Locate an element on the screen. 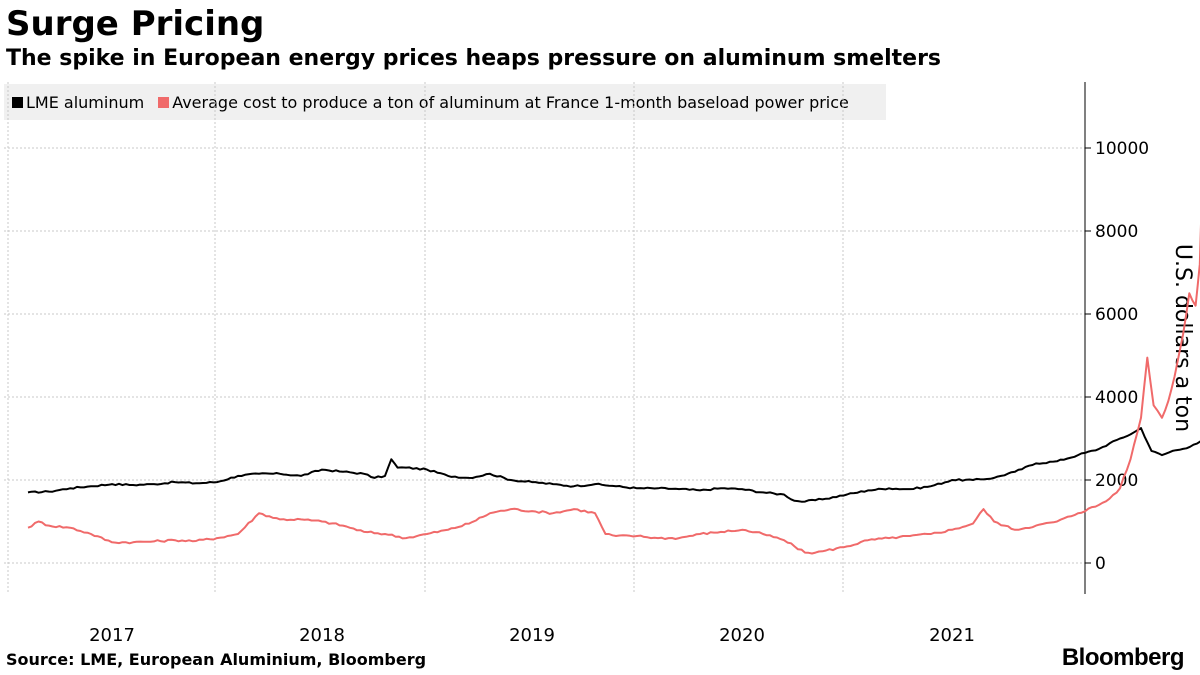 The height and width of the screenshot is (675, 1200). y-tick-label: 8000 is located at coordinates (1116, 232).